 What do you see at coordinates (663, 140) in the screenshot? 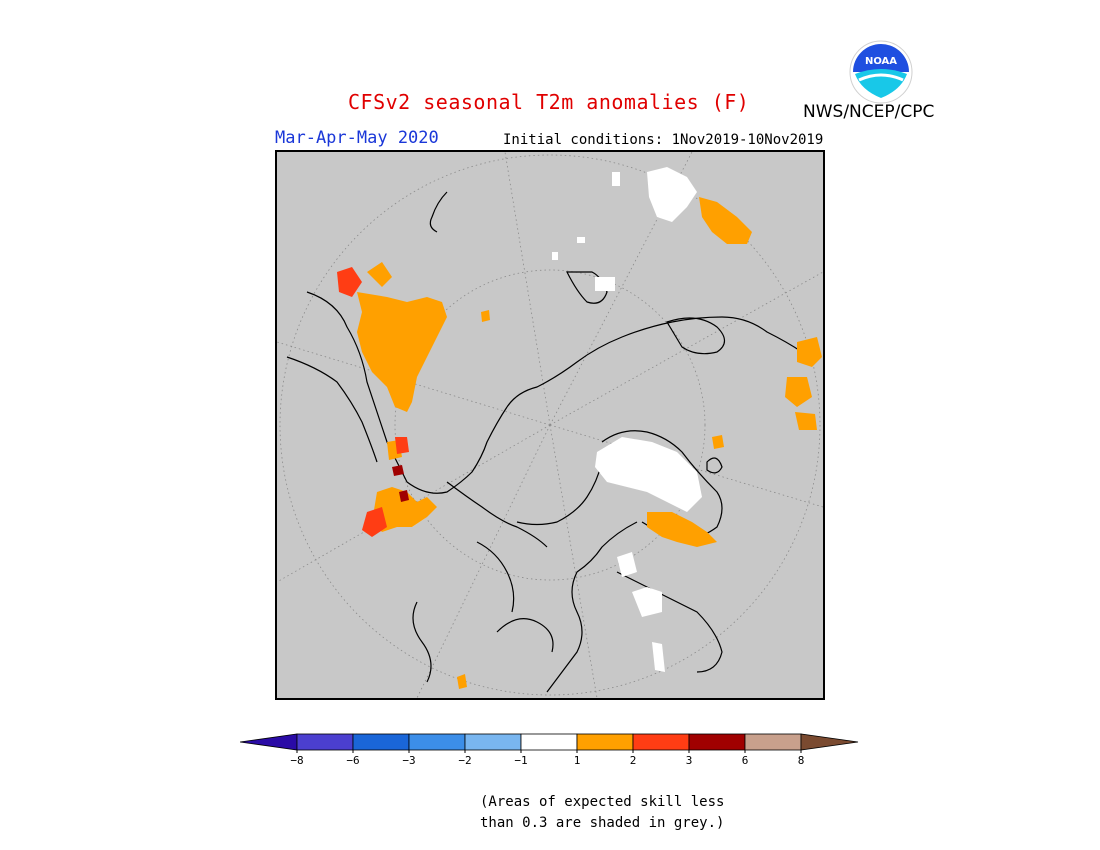
I see `initial-conditions-label: Initial conditions: 1Nov2019-10Nov2019` at bounding box center [663, 140].